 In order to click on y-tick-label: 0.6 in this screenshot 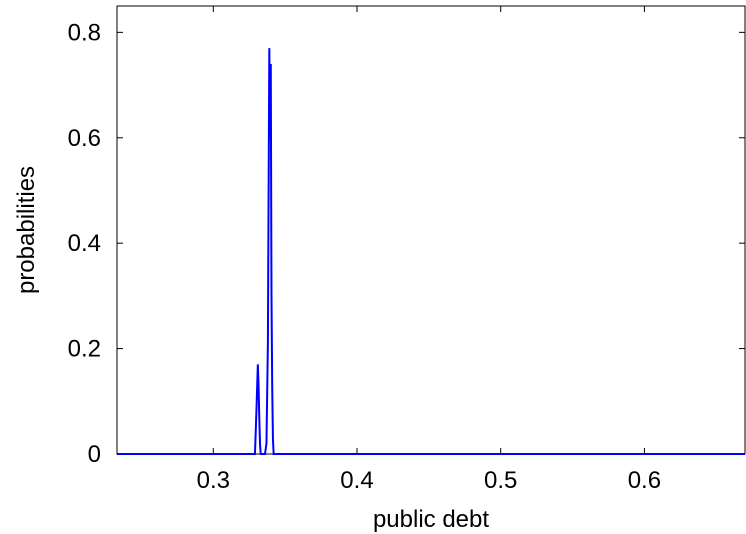, I will do `click(84, 138)`.